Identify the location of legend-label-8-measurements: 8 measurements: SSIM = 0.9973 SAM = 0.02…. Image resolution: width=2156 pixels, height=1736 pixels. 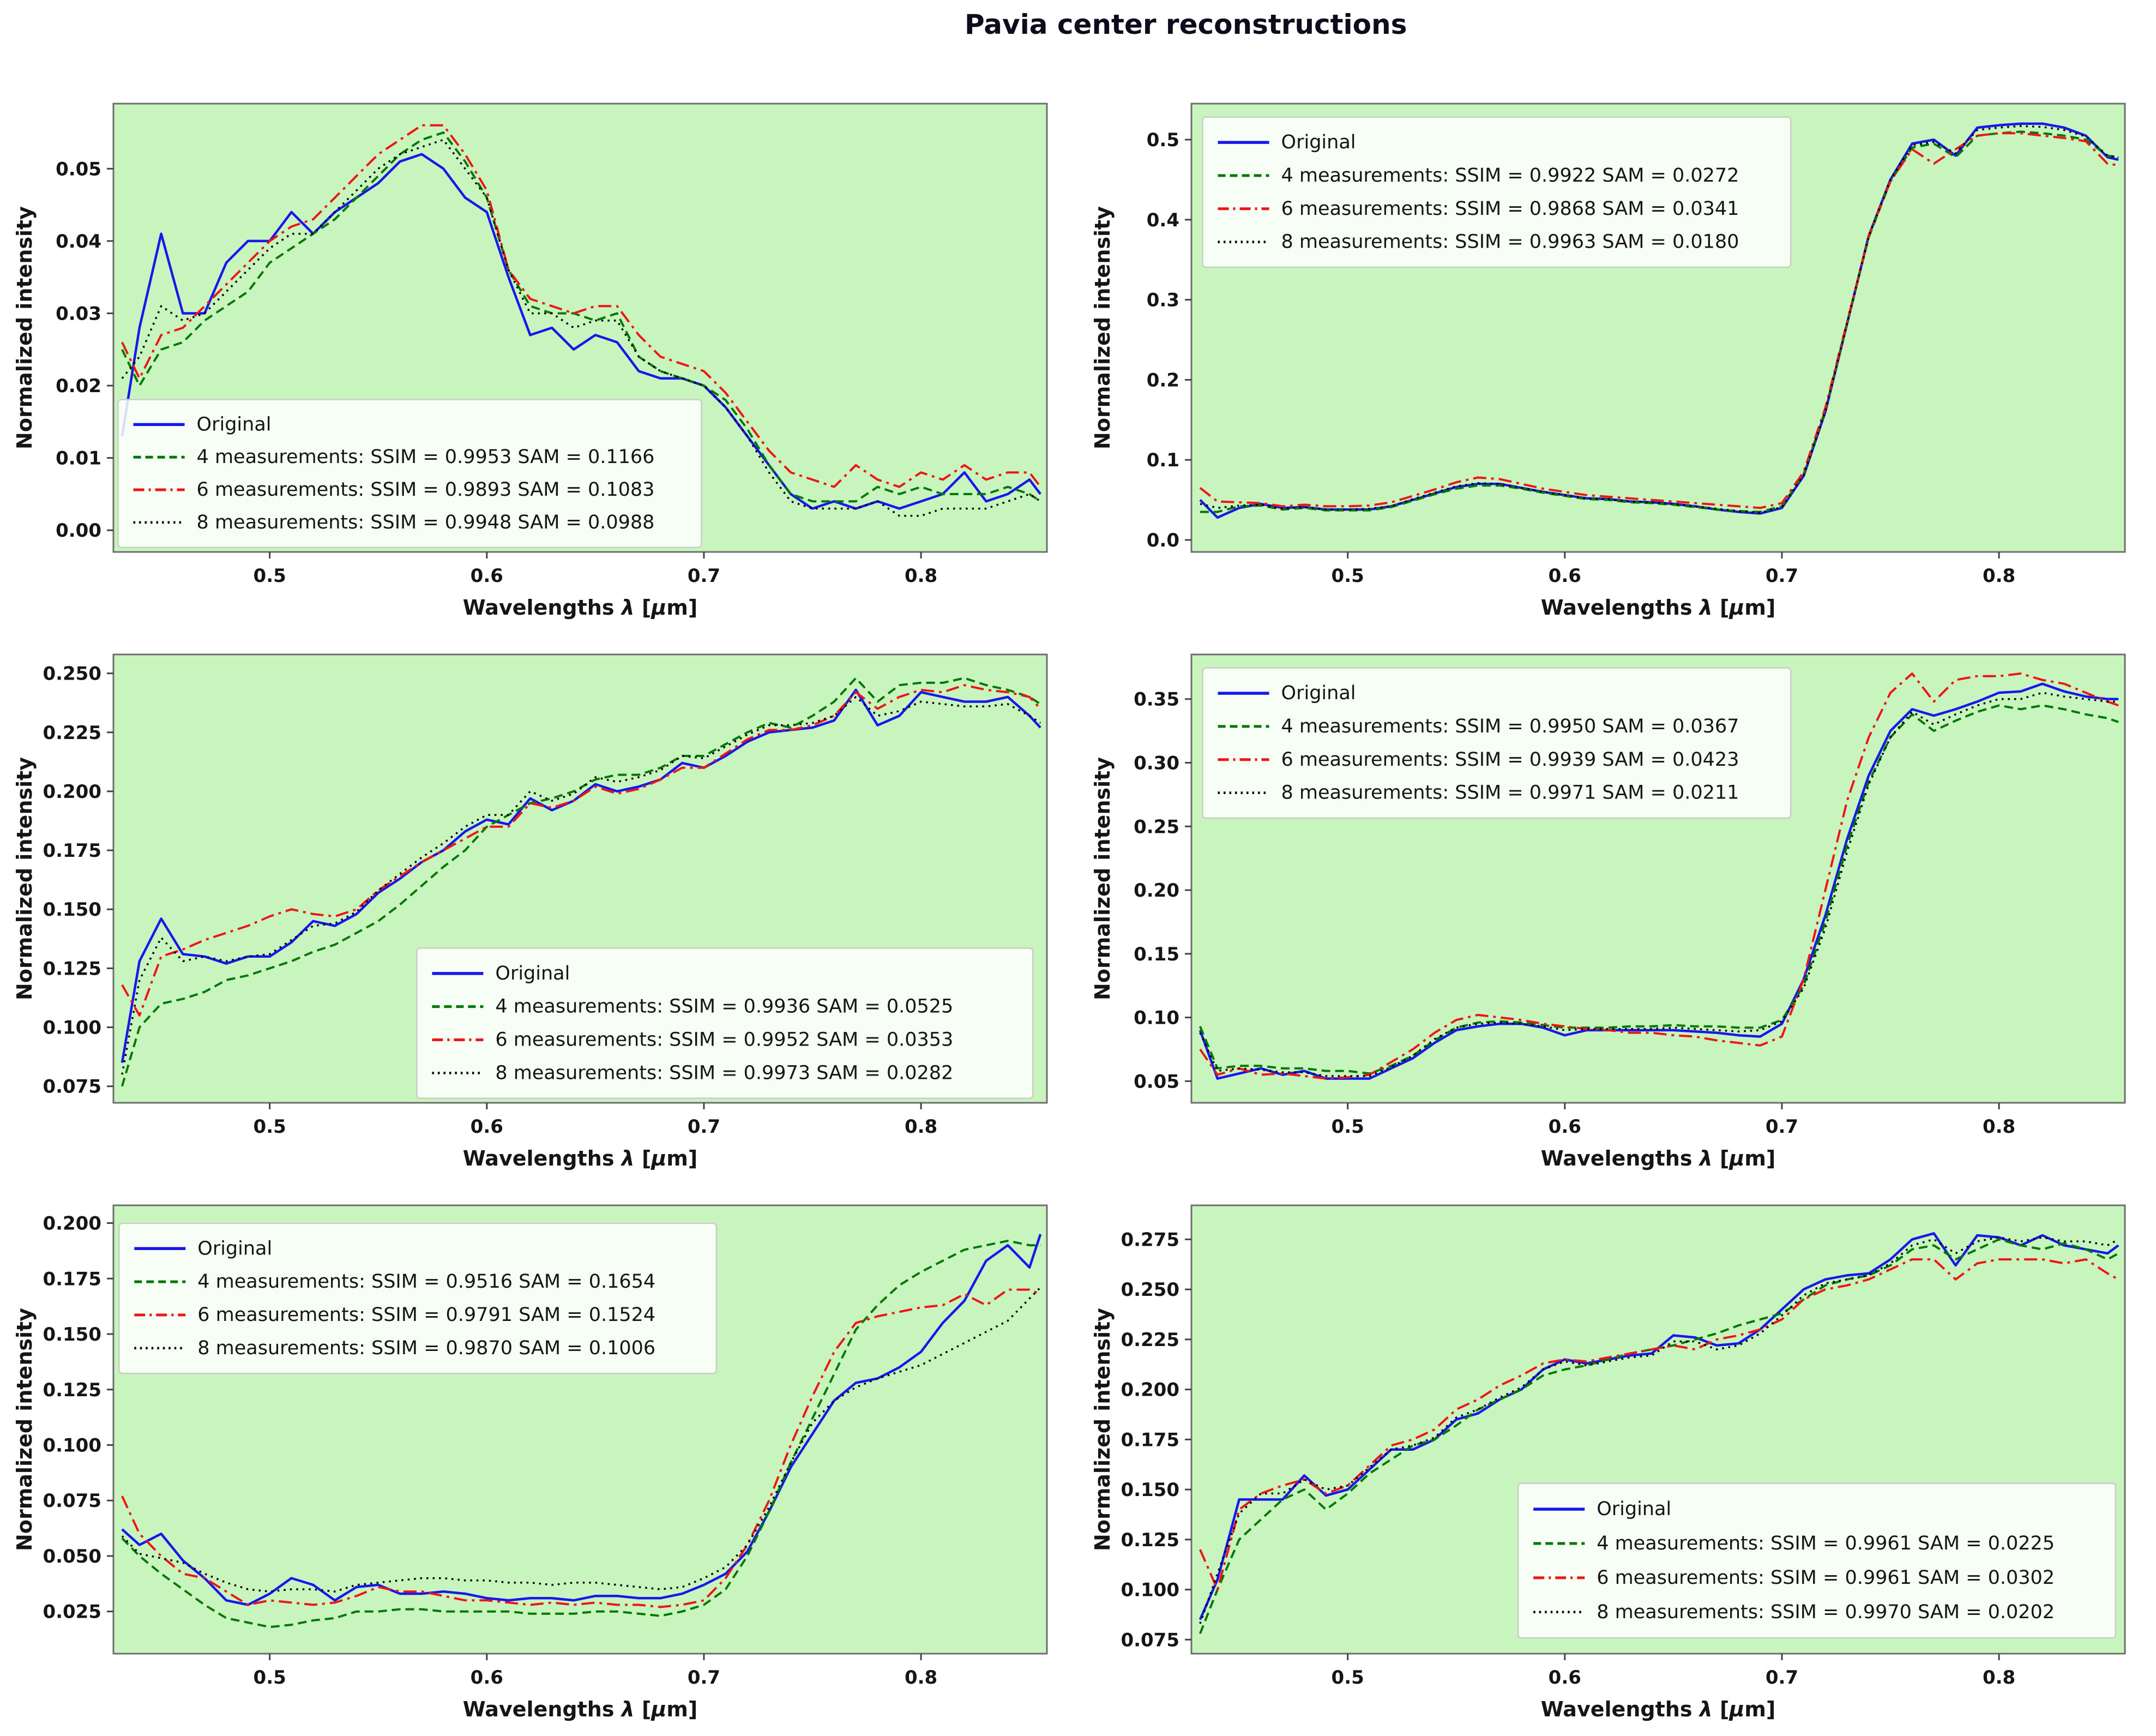
(724, 1073).